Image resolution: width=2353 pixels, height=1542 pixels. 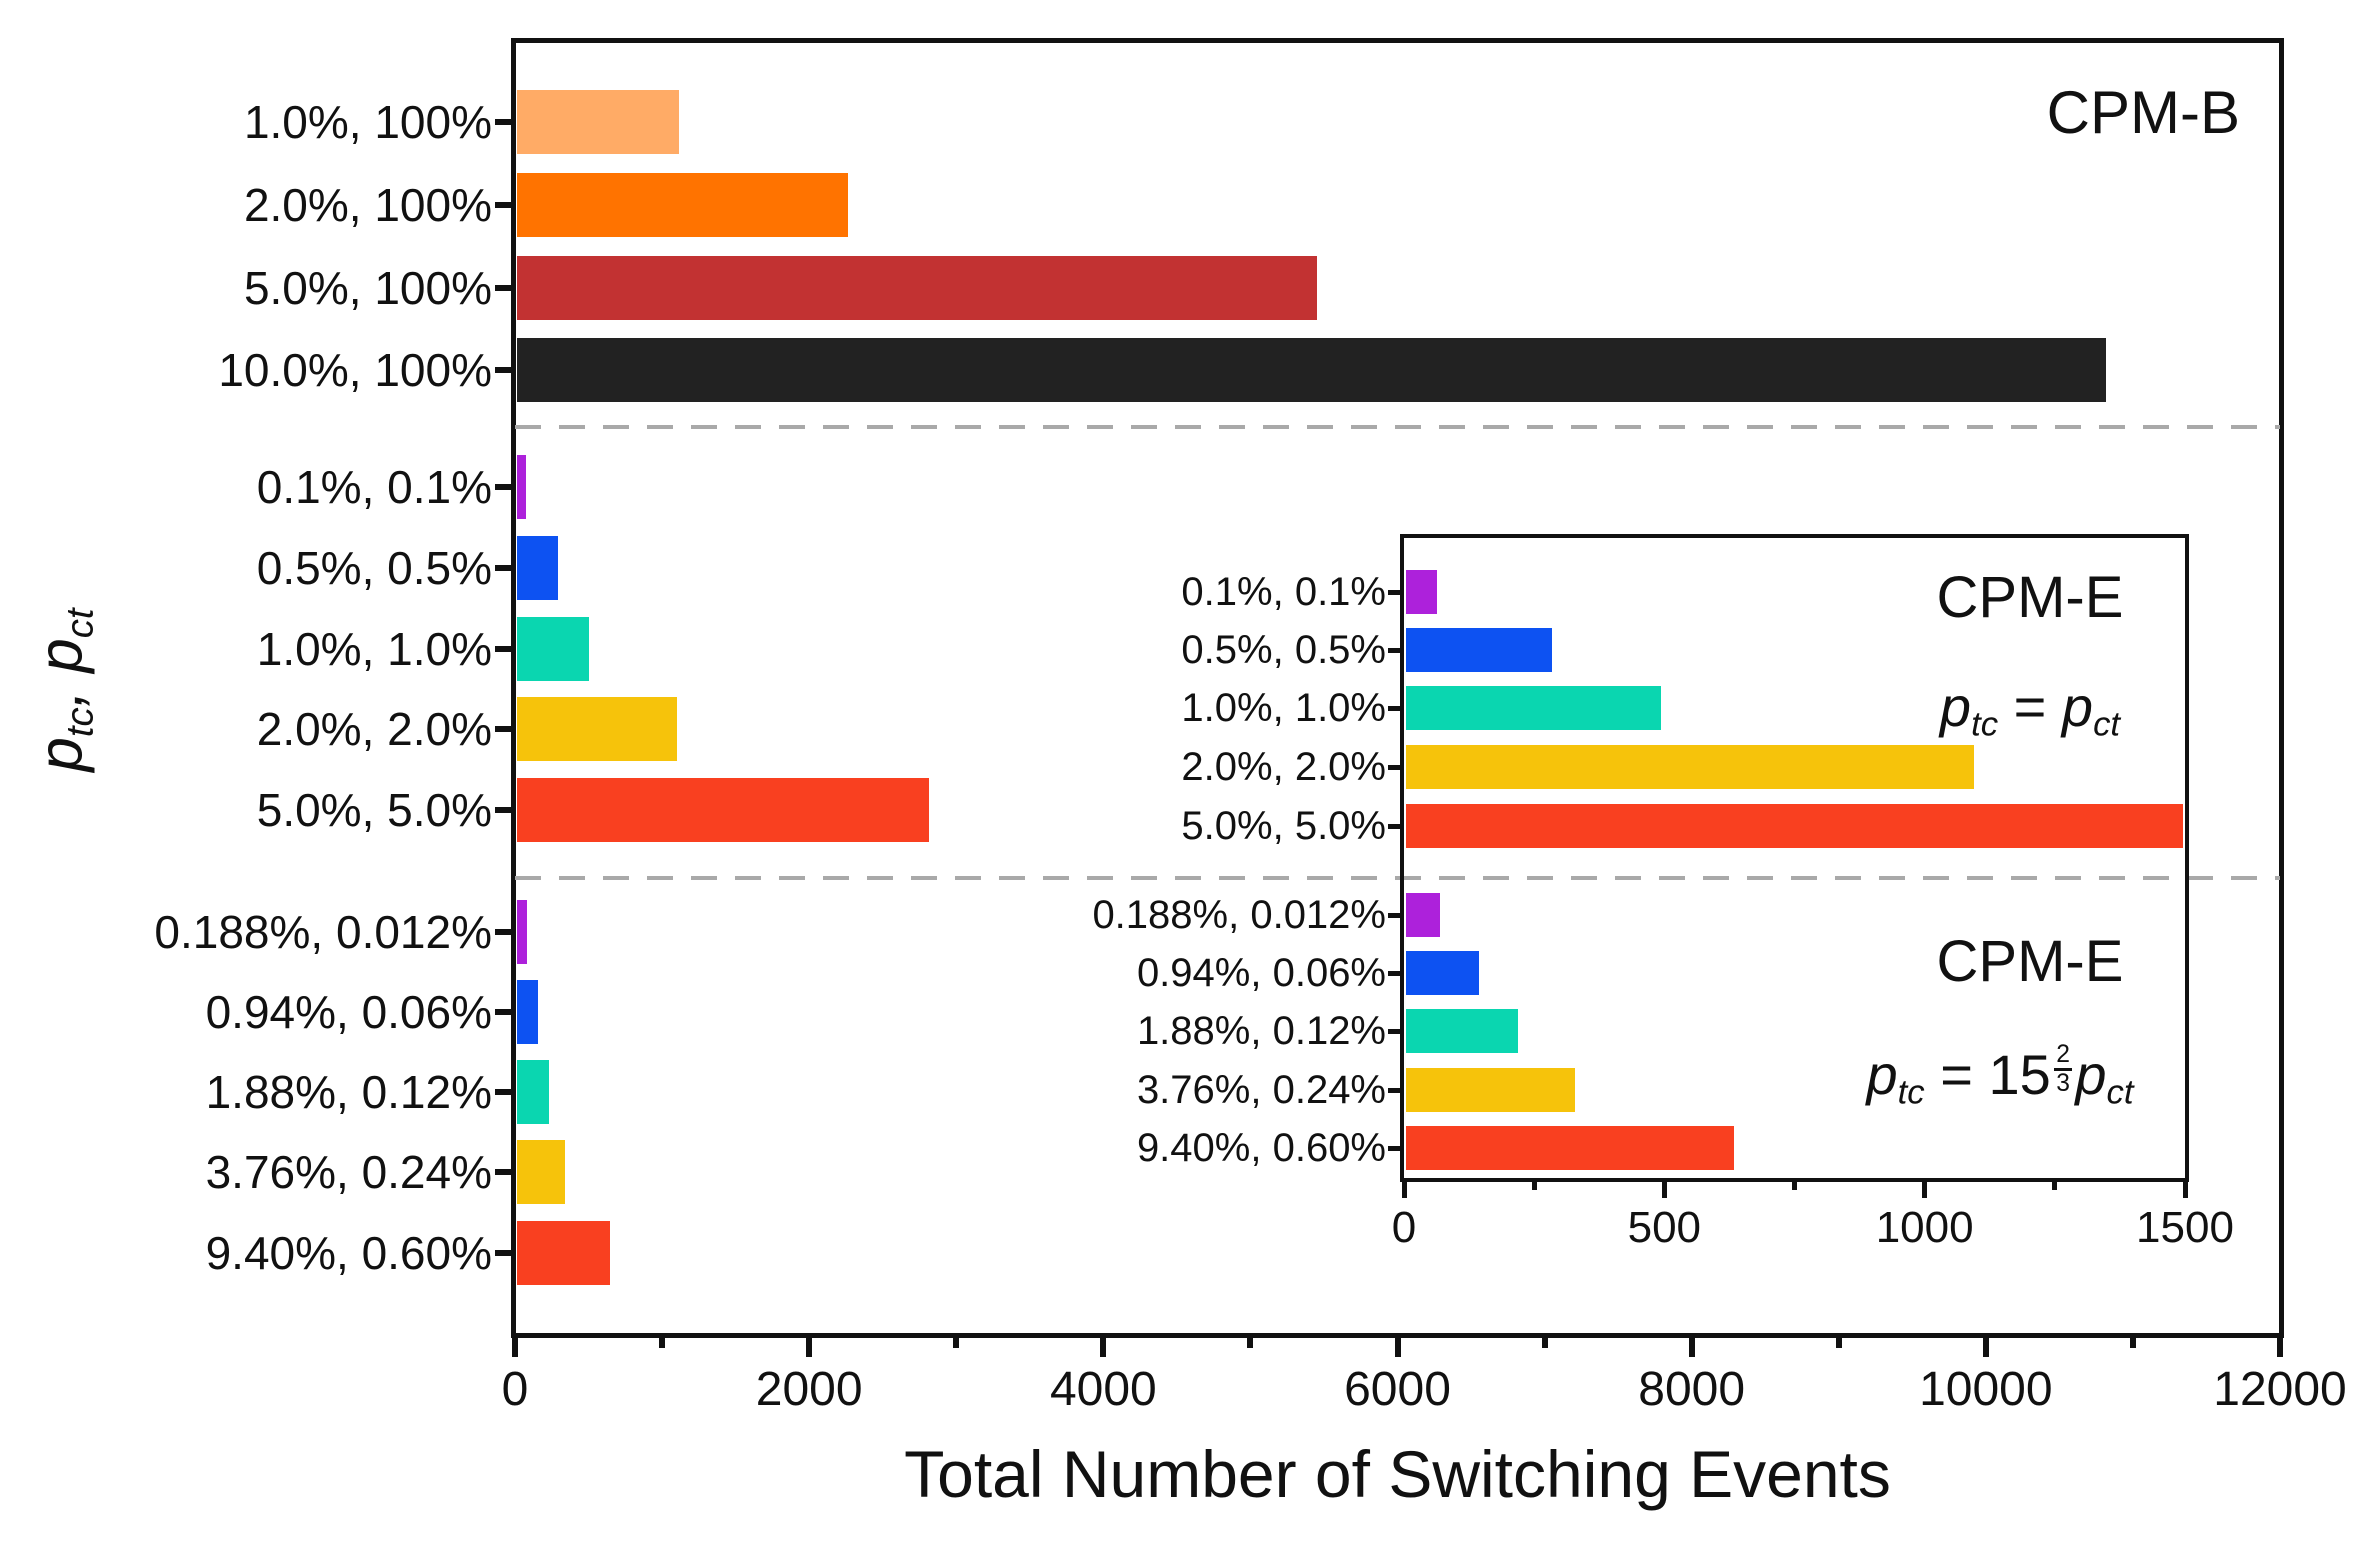 What do you see at coordinates (348, 1012) in the screenshot?
I see `category-label: 0.94%, 0.06%` at bounding box center [348, 1012].